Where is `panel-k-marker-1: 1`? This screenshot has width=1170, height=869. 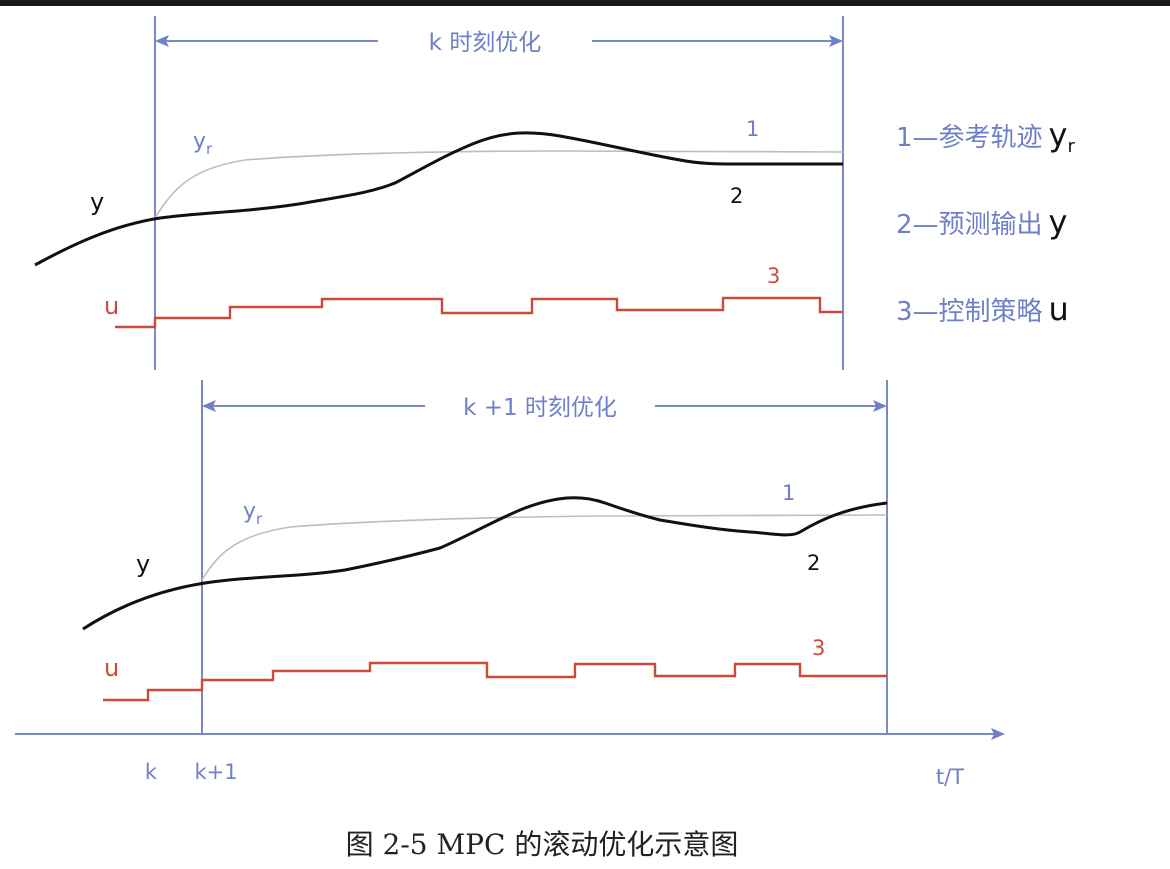 panel-k-marker-1: 1 is located at coordinates (752, 129).